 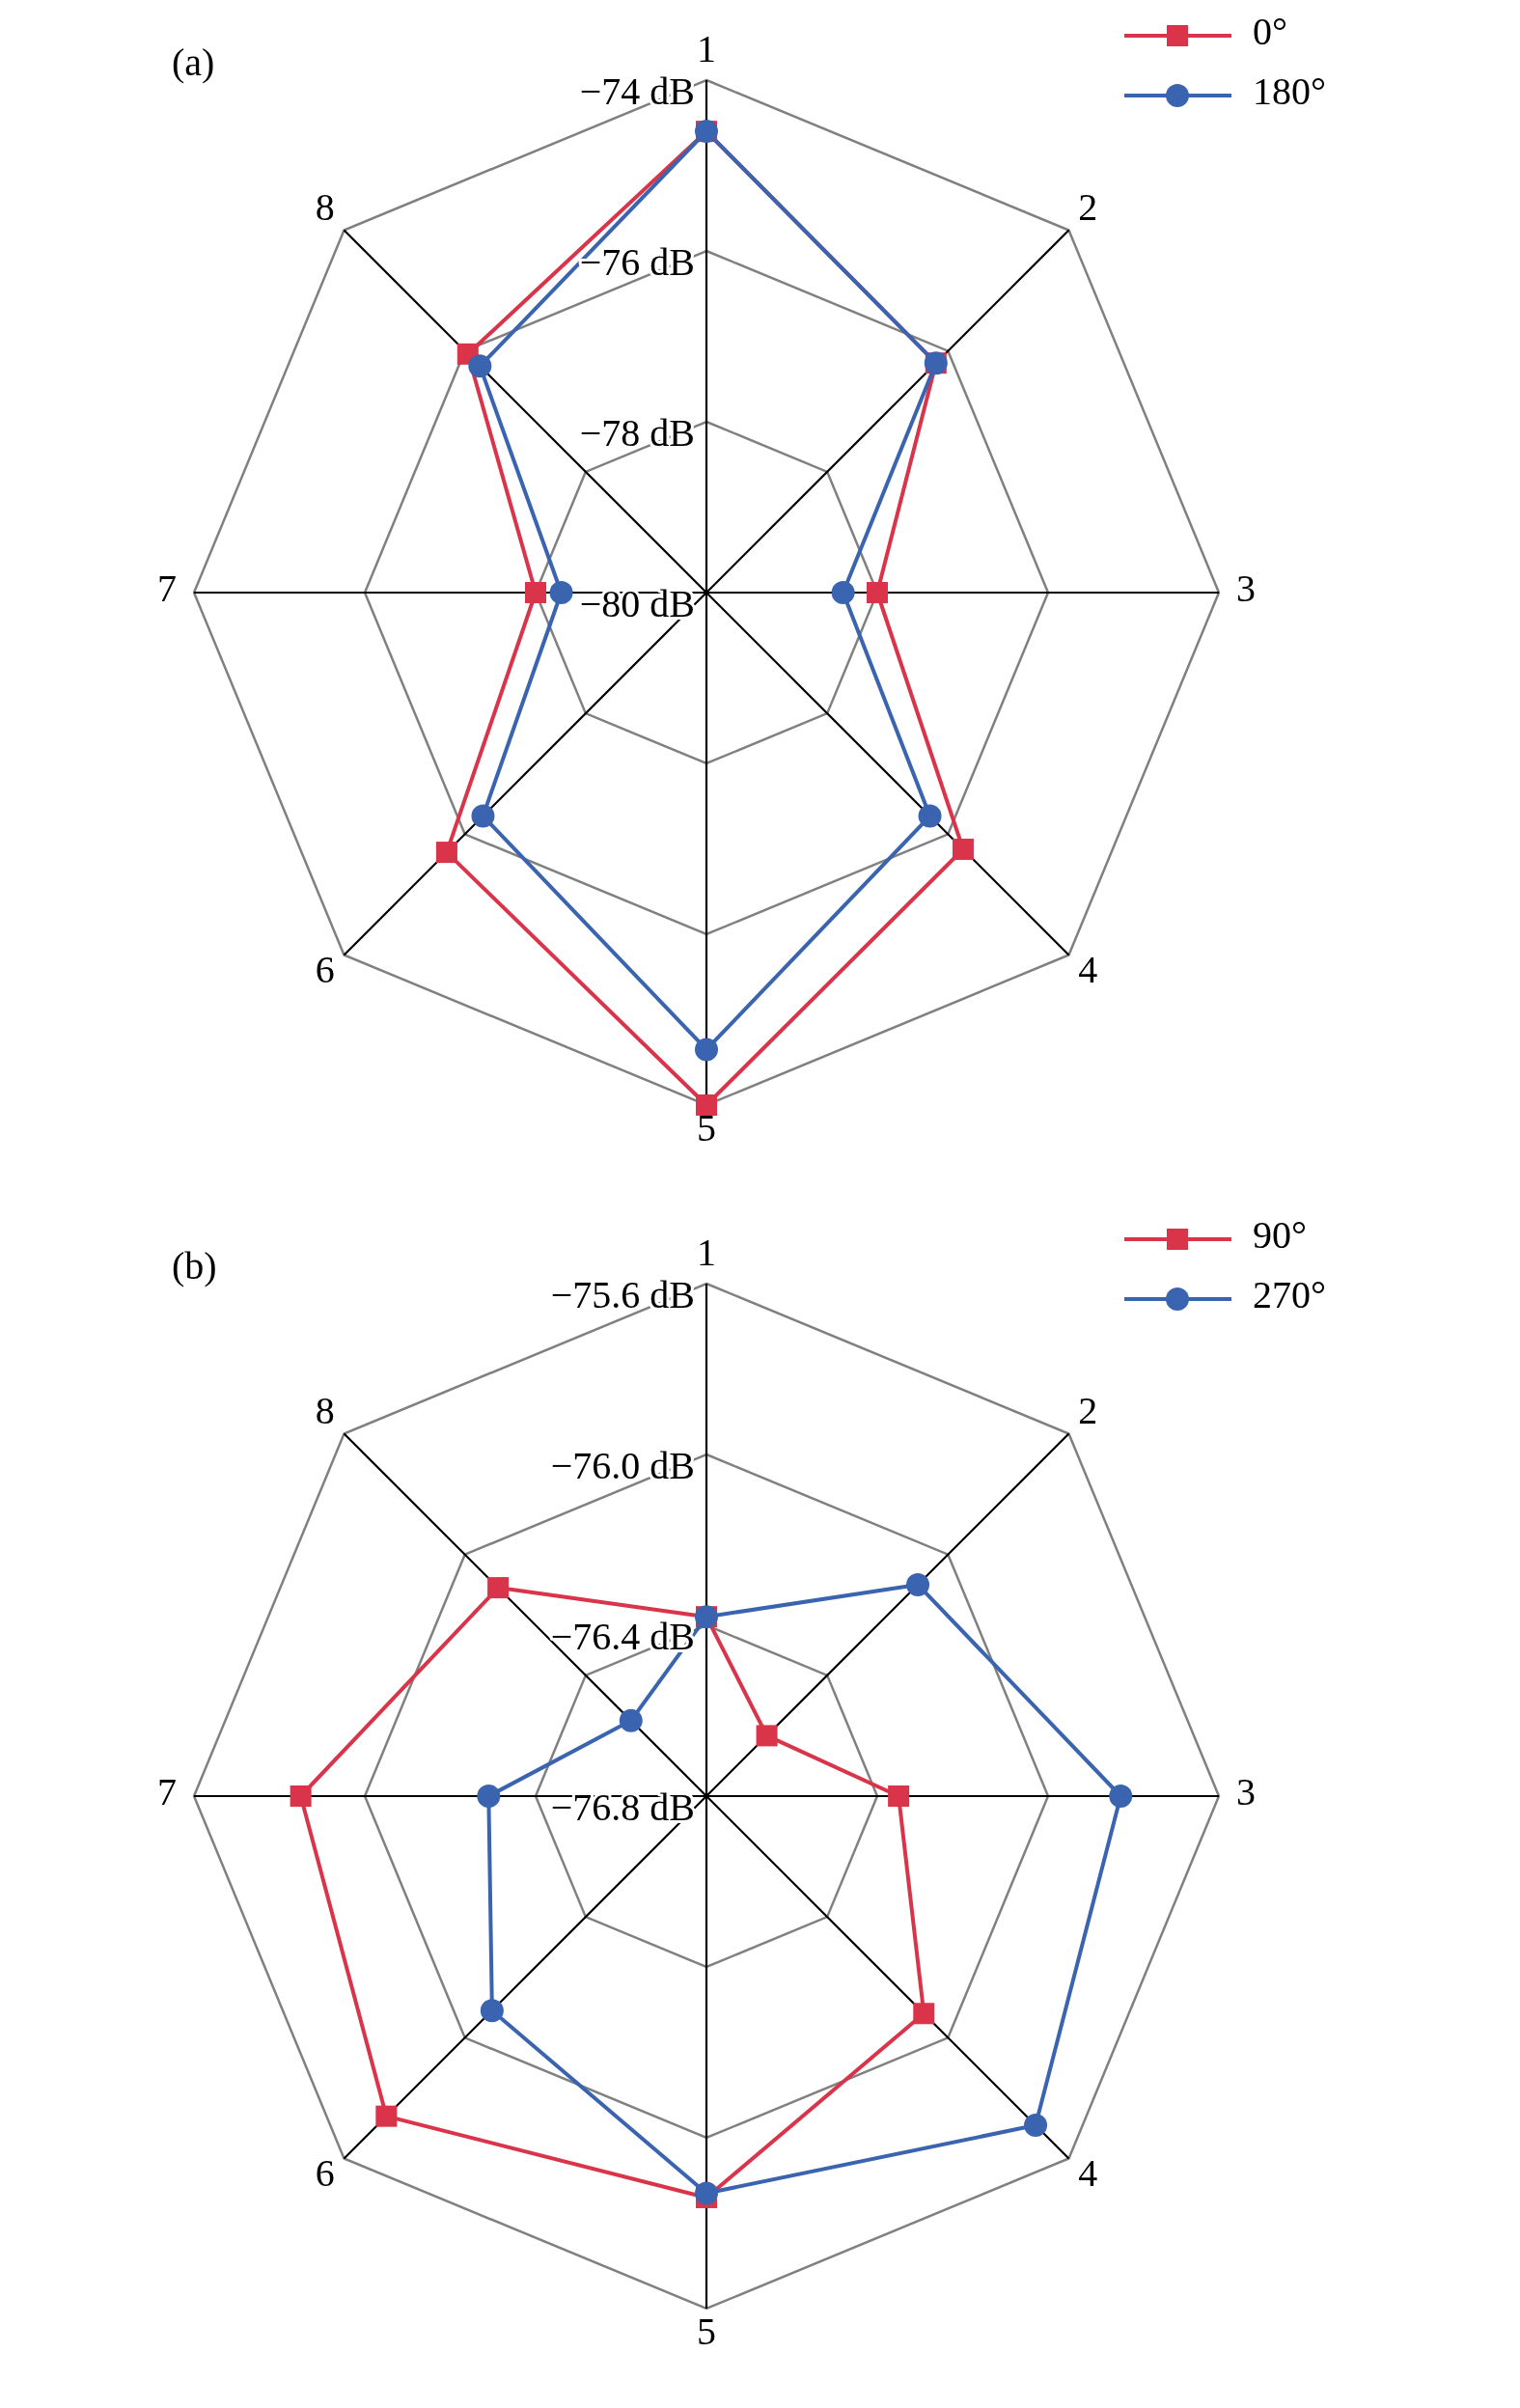 What do you see at coordinates (1289, 91) in the screenshot?
I see `legend-label: 180°` at bounding box center [1289, 91].